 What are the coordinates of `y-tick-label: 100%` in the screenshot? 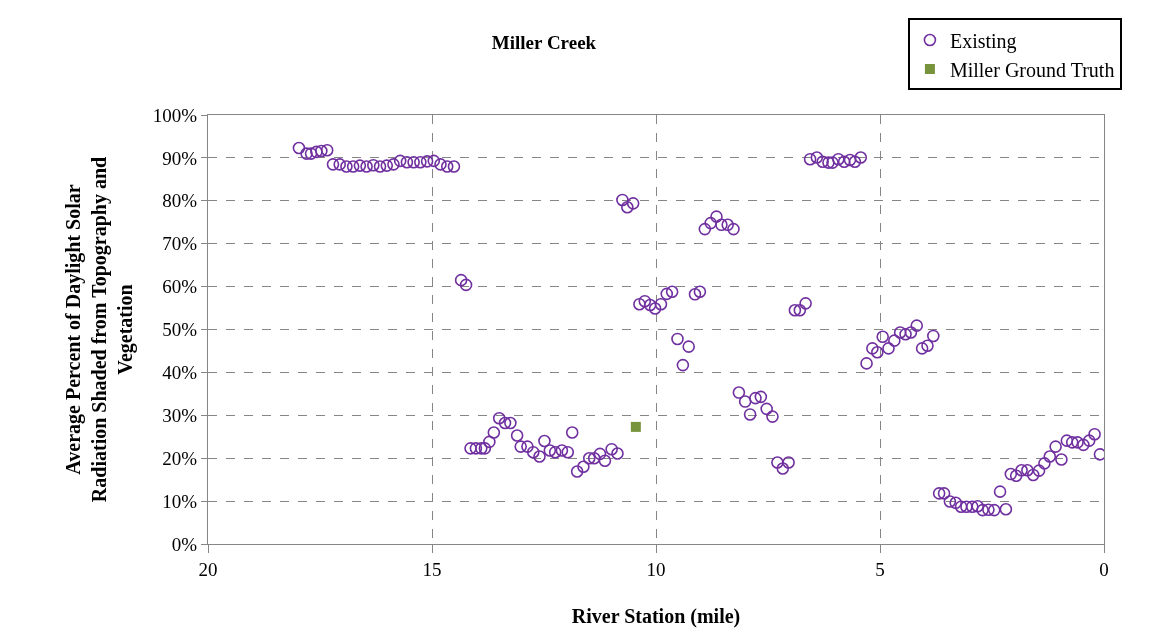 It's located at (175, 115).